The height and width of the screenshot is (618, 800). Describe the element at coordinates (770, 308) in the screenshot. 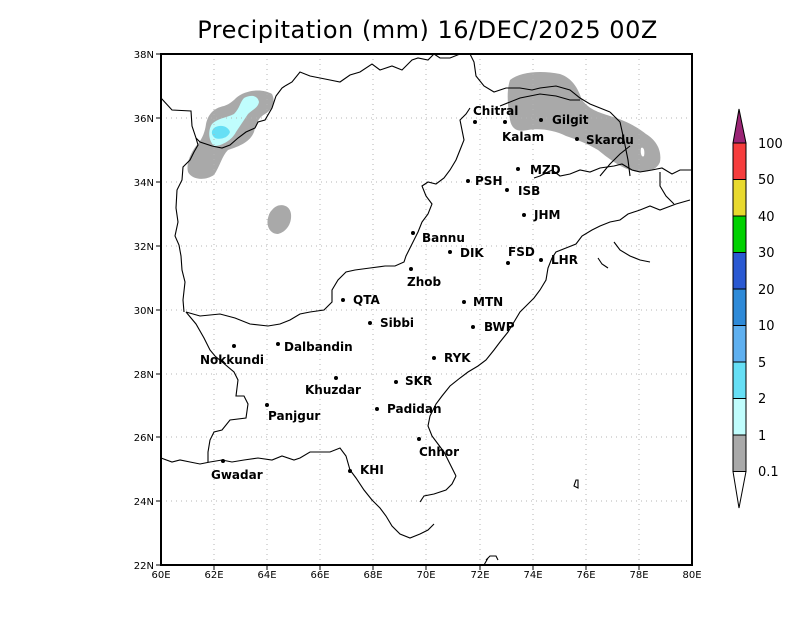

I see `colorbar-labels: 100 50 40 30 20 10 5 2 1 0.1` at that location.